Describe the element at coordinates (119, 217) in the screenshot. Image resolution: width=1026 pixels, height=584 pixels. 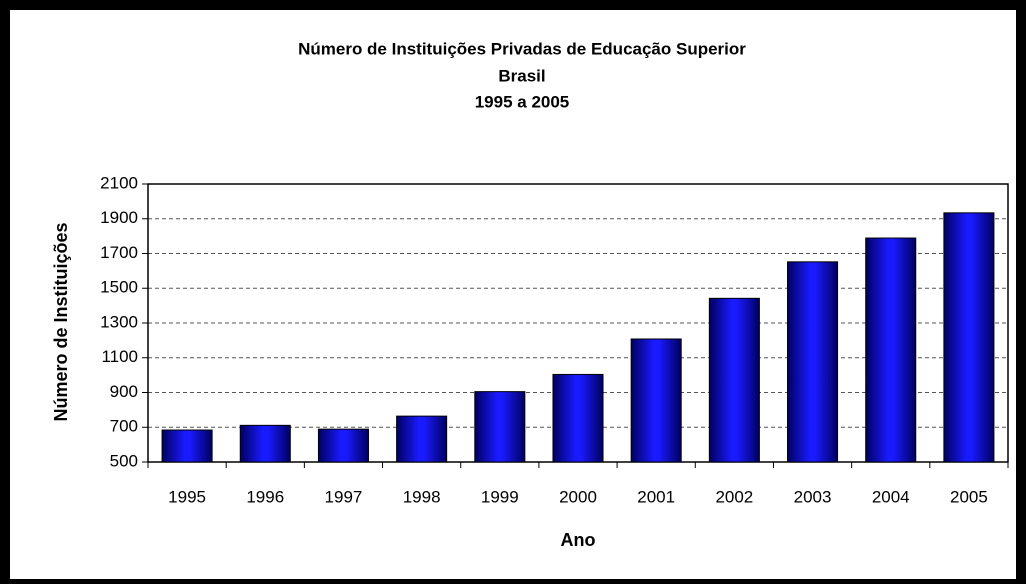
I see `y-tick-label: 1900` at that location.